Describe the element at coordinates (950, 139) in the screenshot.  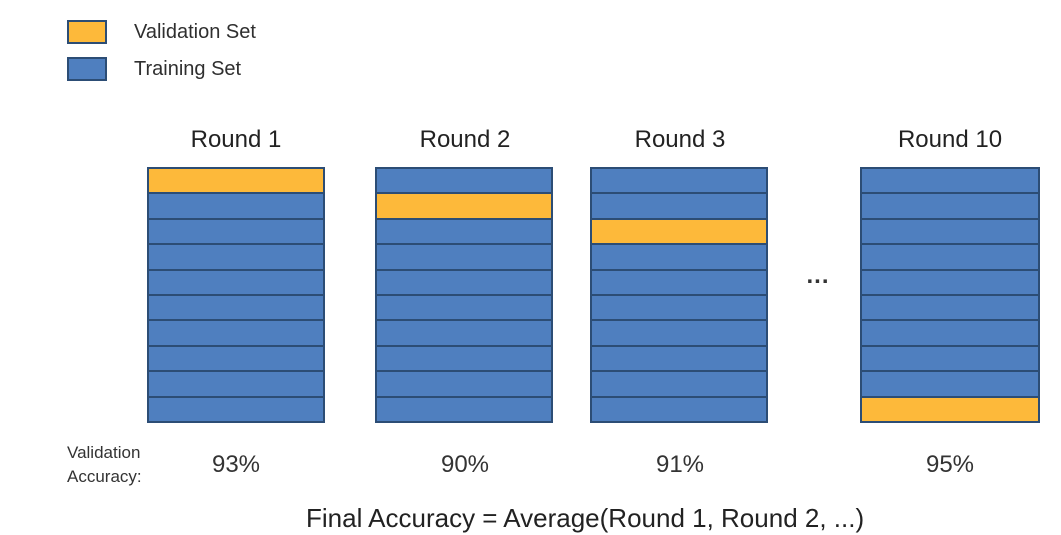
I see `round-10-title: Round 10` at that location.